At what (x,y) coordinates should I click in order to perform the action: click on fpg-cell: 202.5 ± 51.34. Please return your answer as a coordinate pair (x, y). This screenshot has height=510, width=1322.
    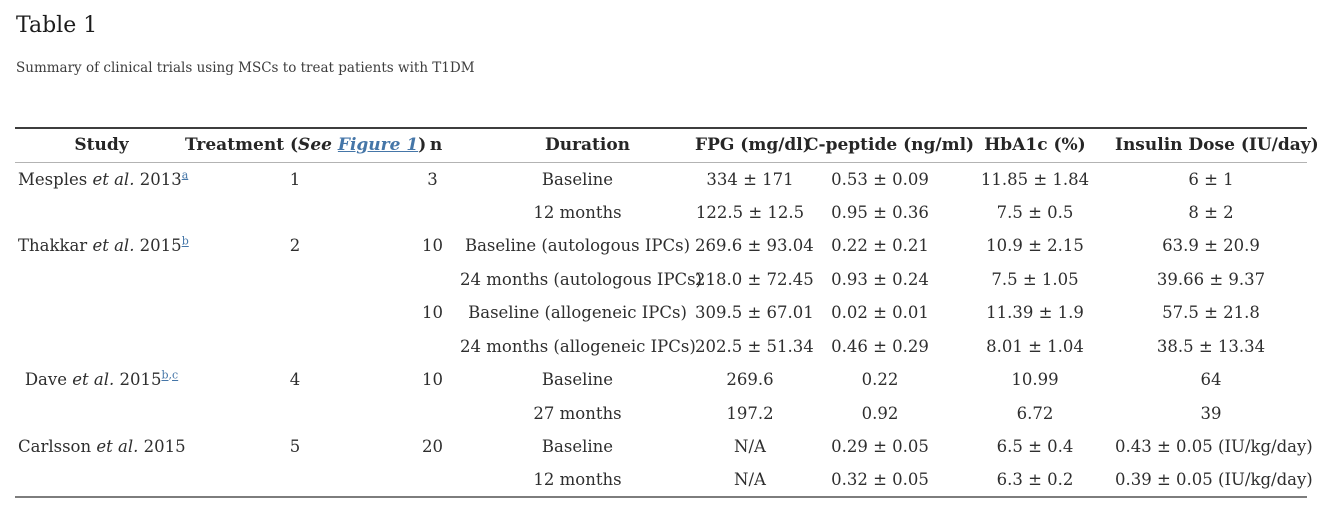
    Looking at the image, I should click on (754, 346).